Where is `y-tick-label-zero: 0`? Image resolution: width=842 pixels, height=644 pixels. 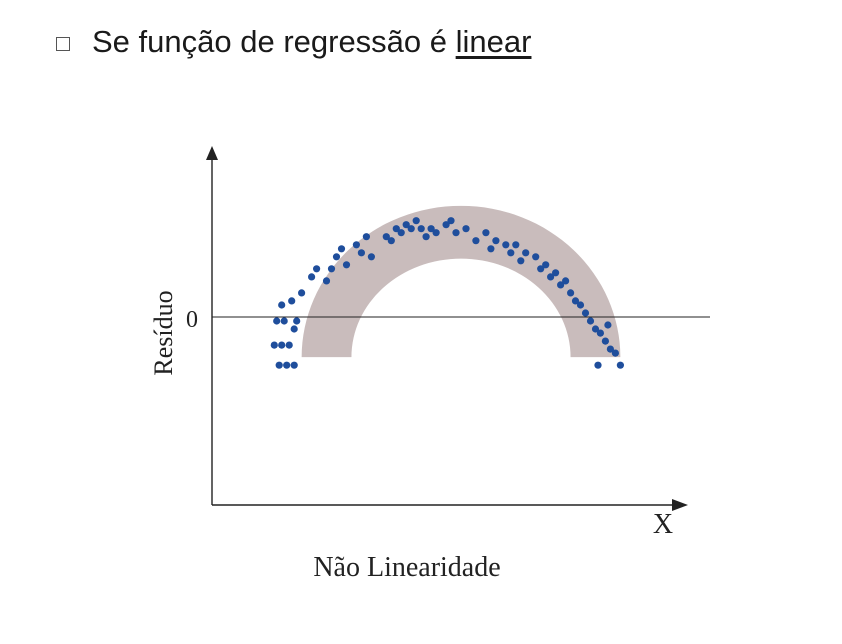 y-tick-label-zero: 0 is located at coordinates (192, 320).